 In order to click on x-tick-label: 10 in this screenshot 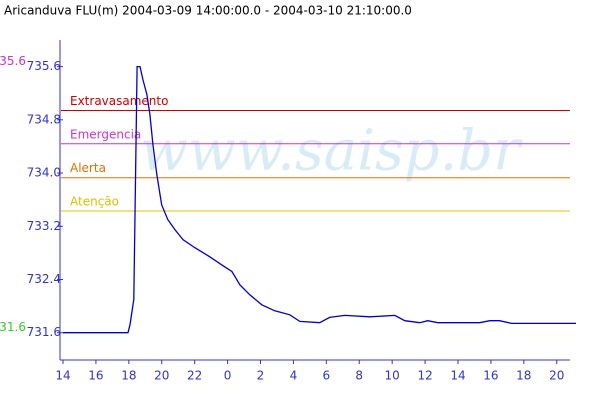, I will do `click(392, 376)`.